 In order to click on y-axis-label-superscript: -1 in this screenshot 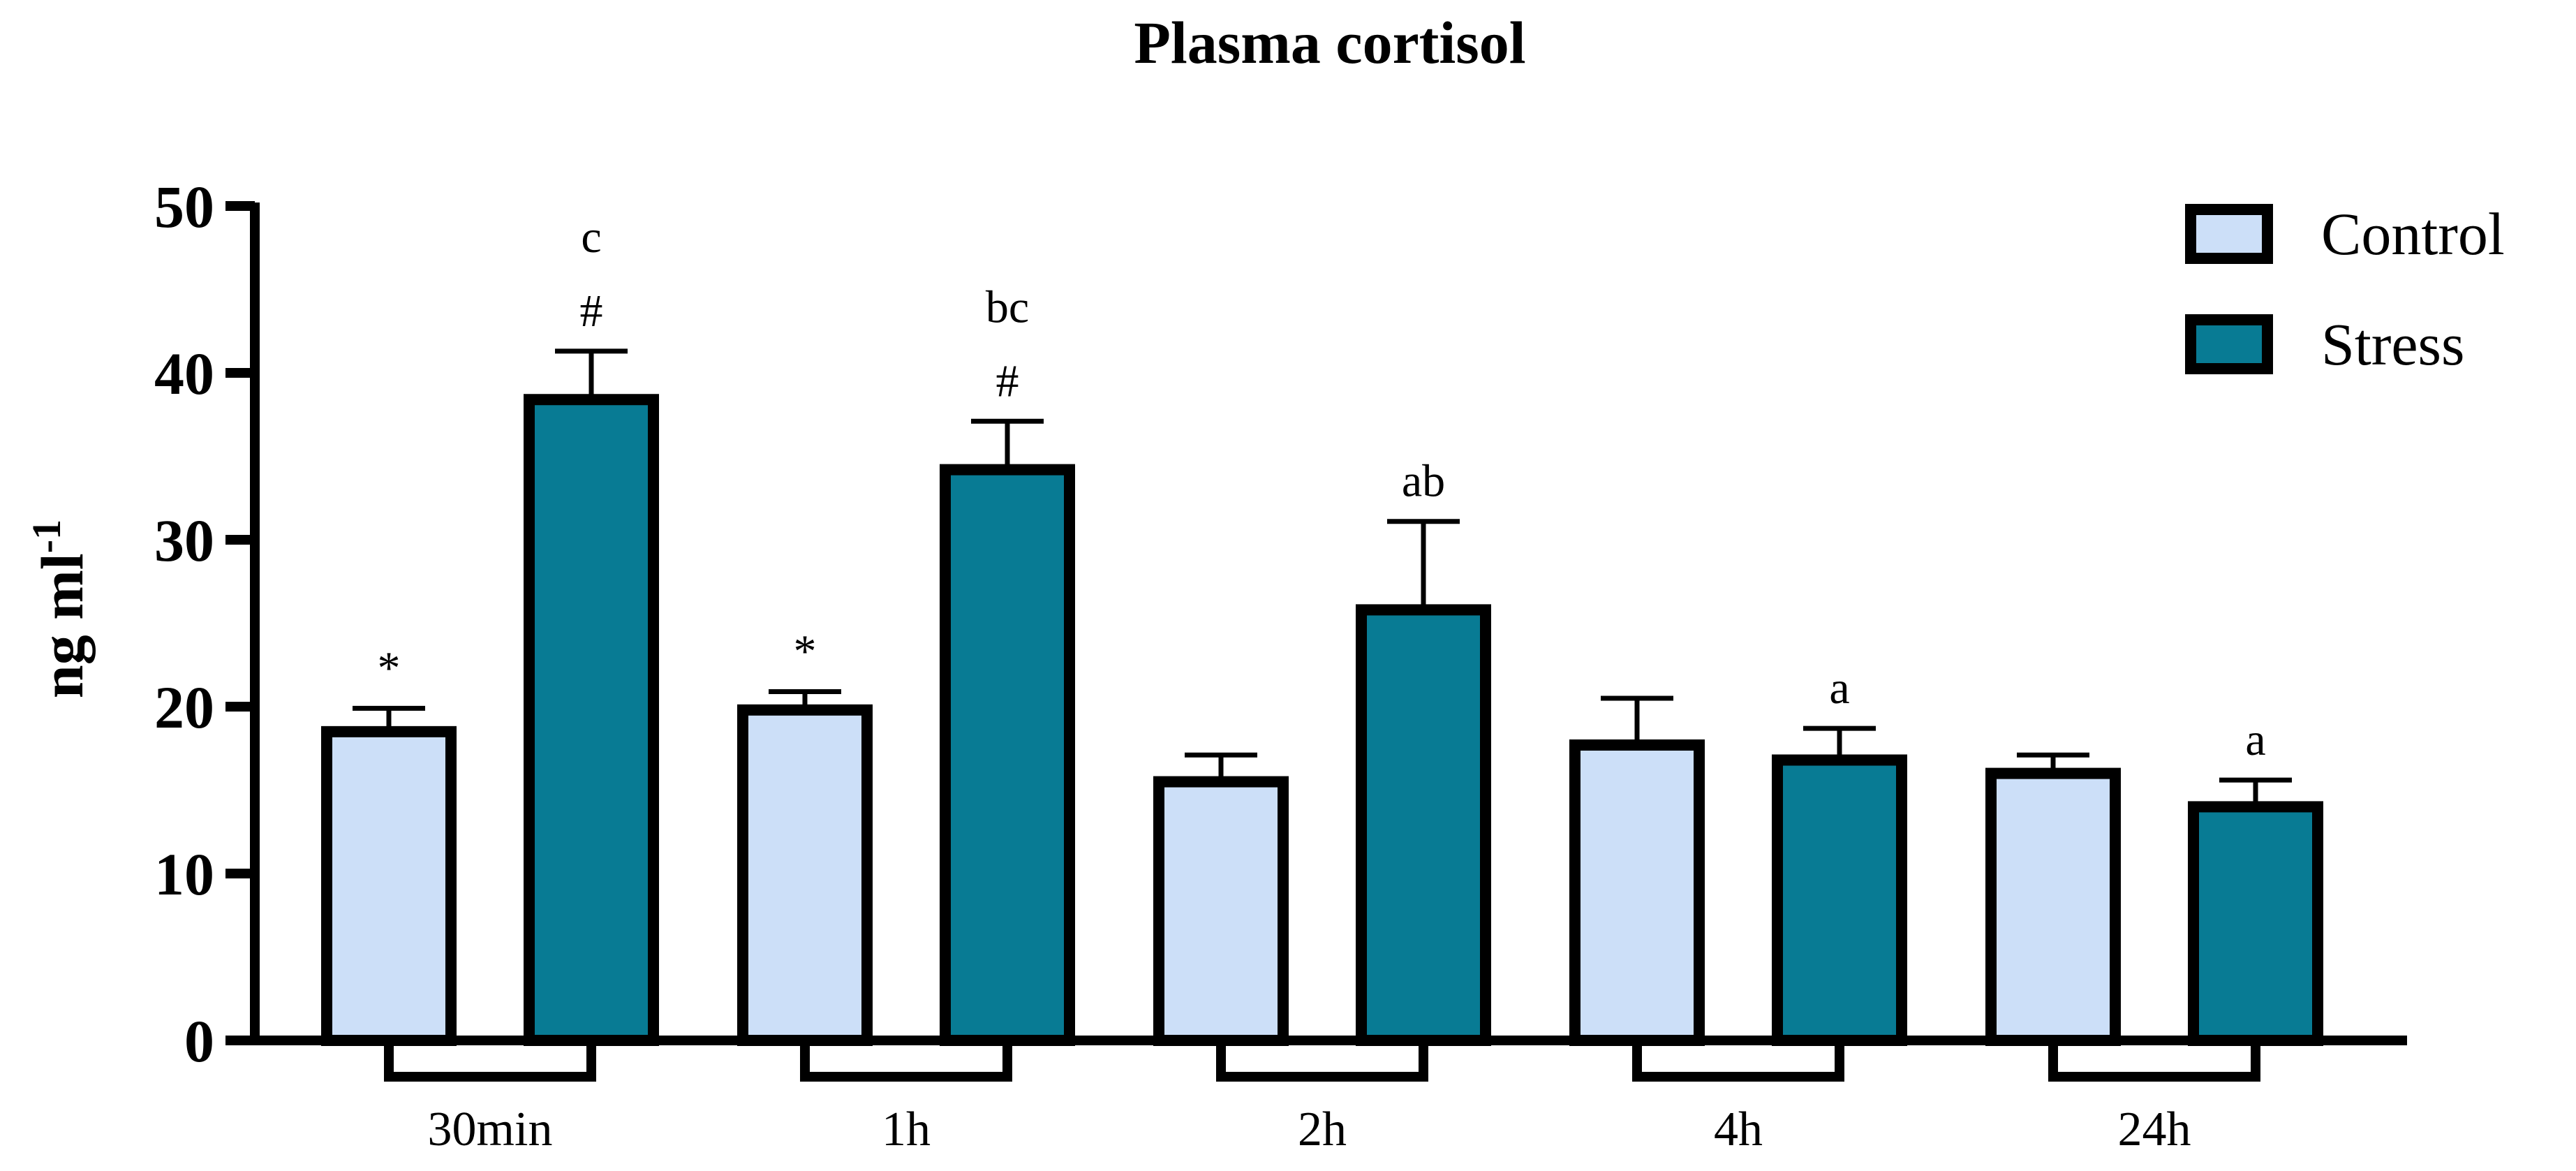, I will do `click(46, 536)`.